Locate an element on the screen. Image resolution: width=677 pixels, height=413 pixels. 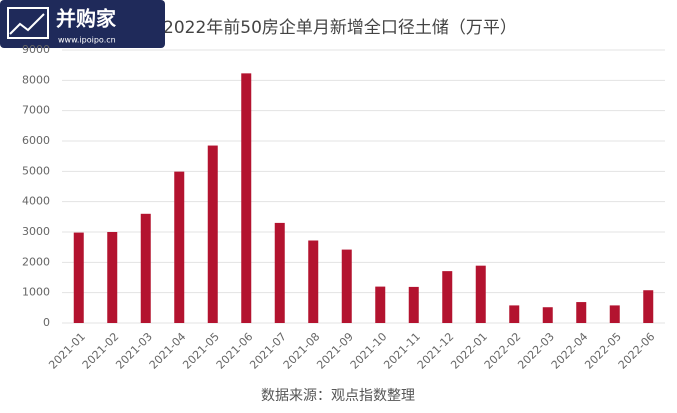
y-tick-label: 6000 is located at coordinates (36, 140).